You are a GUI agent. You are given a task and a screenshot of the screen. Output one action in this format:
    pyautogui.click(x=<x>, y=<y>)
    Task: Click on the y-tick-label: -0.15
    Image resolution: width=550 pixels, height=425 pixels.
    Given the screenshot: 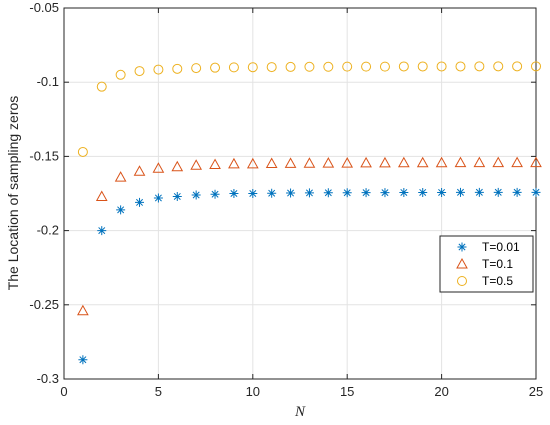 What is the action you would take?
    pyautogui.click(x=44, y=155)
    